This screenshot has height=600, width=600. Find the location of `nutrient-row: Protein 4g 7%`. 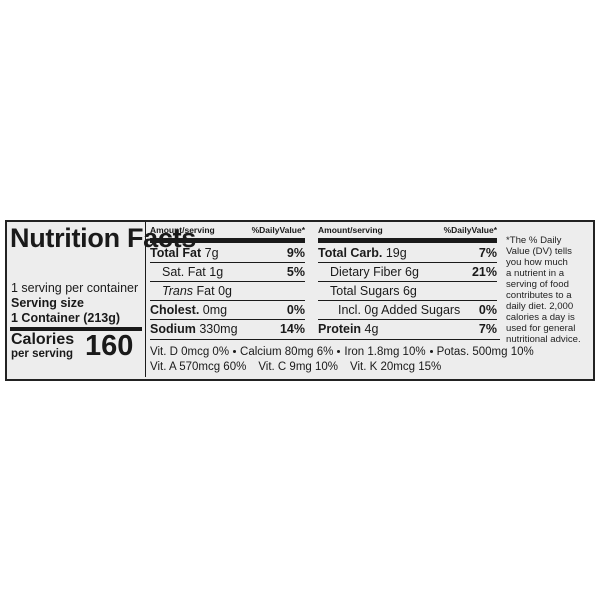

nutrient-row: Protein 4g 7% is located at coordinates (407, 329).